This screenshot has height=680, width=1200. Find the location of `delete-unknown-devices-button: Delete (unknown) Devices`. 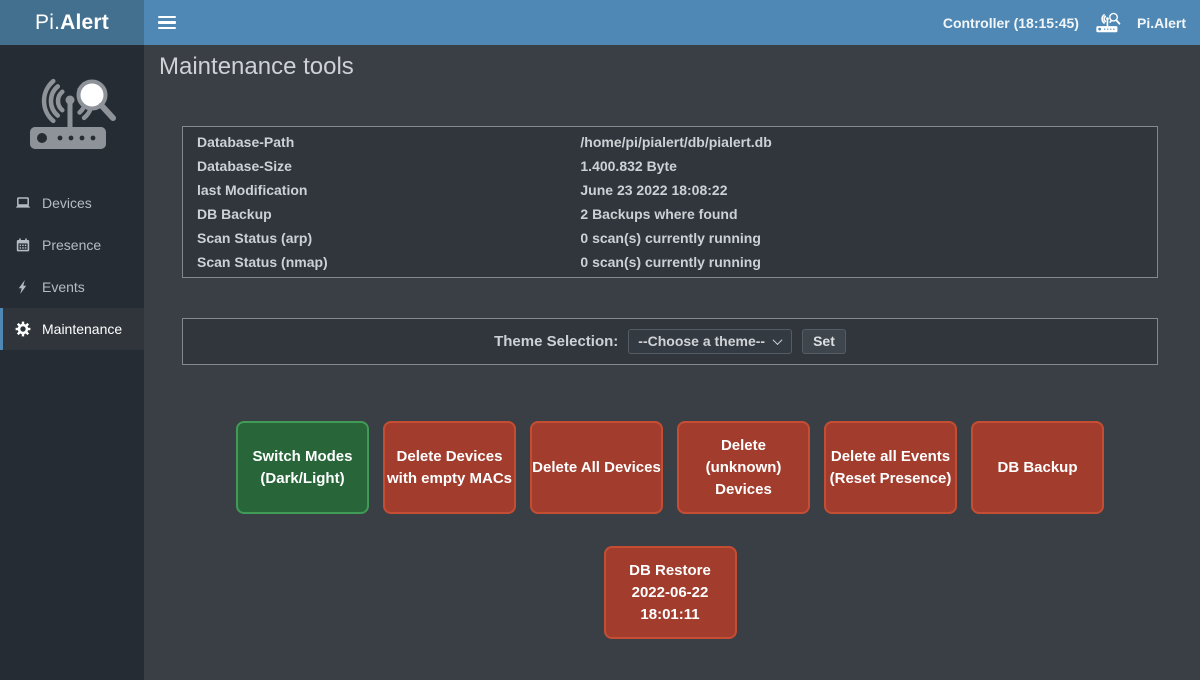

delete-unknown-devices-button: Delete (unknown) Devices is located at coordinates (743, 467).